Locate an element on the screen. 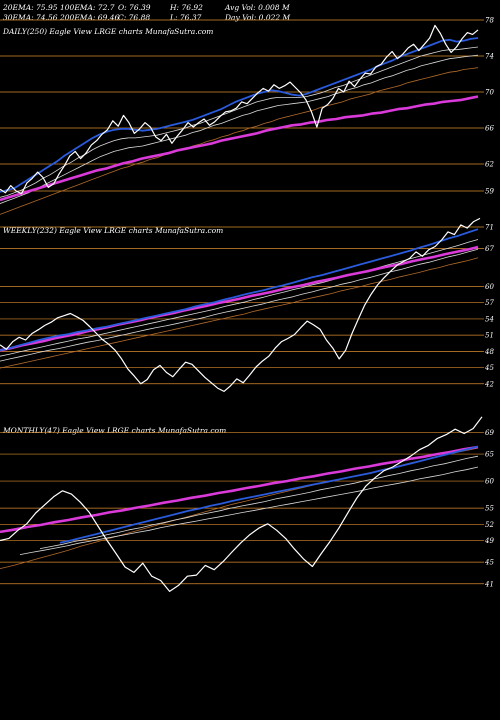 The image size is (500, 720). tick-label-p2-6: 45 is located at coordinates (489, 563).